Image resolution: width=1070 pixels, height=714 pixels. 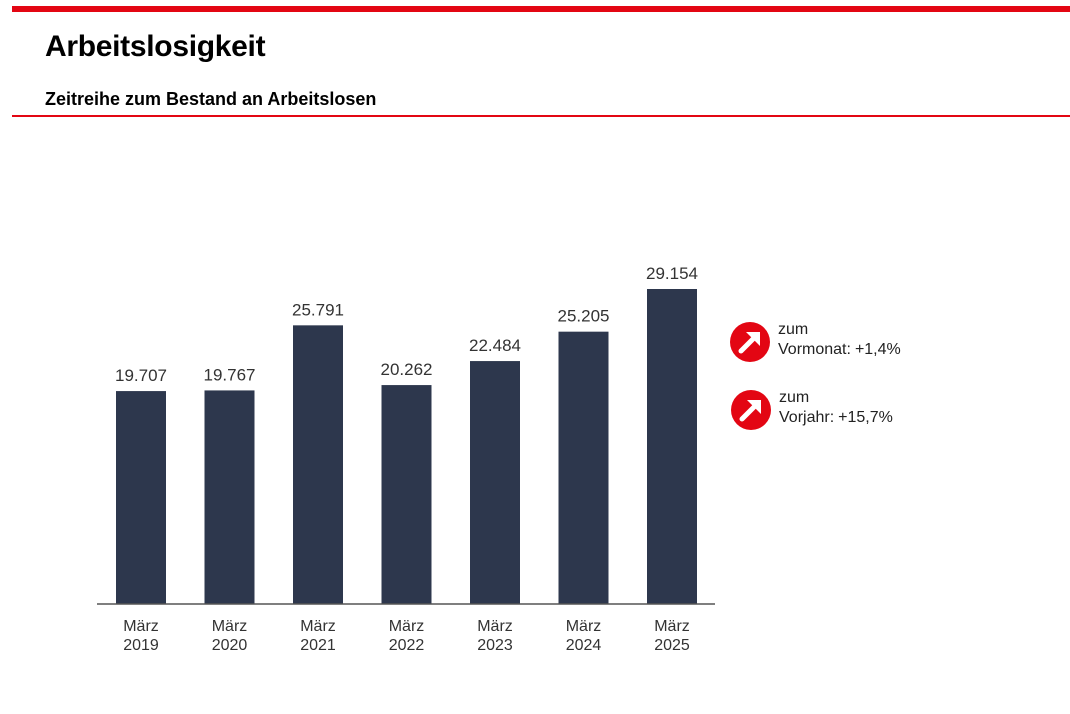 I want to click on bar-value-label: 19.767, so click(x=230, y=374).